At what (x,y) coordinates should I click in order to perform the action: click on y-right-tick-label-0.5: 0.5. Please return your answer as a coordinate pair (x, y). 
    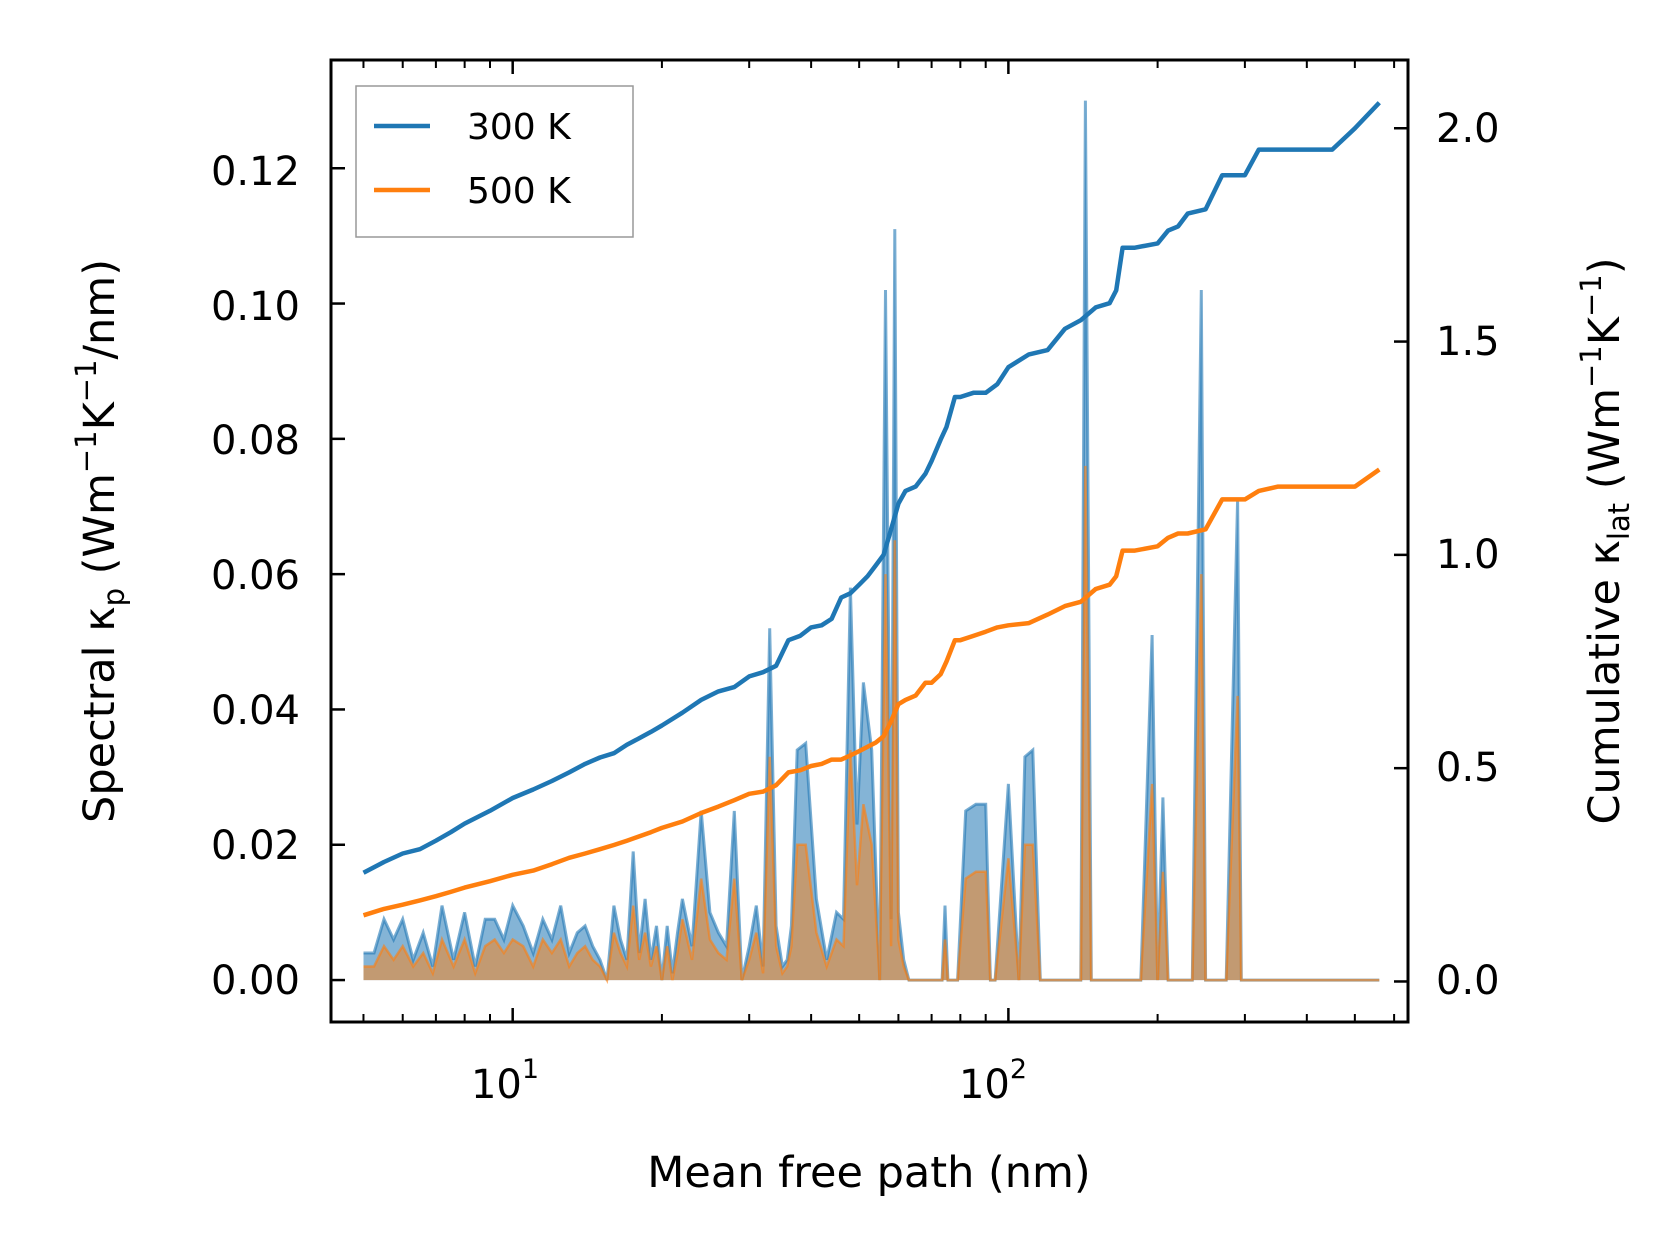
    Looking at the image, I should click on (1468, 768).